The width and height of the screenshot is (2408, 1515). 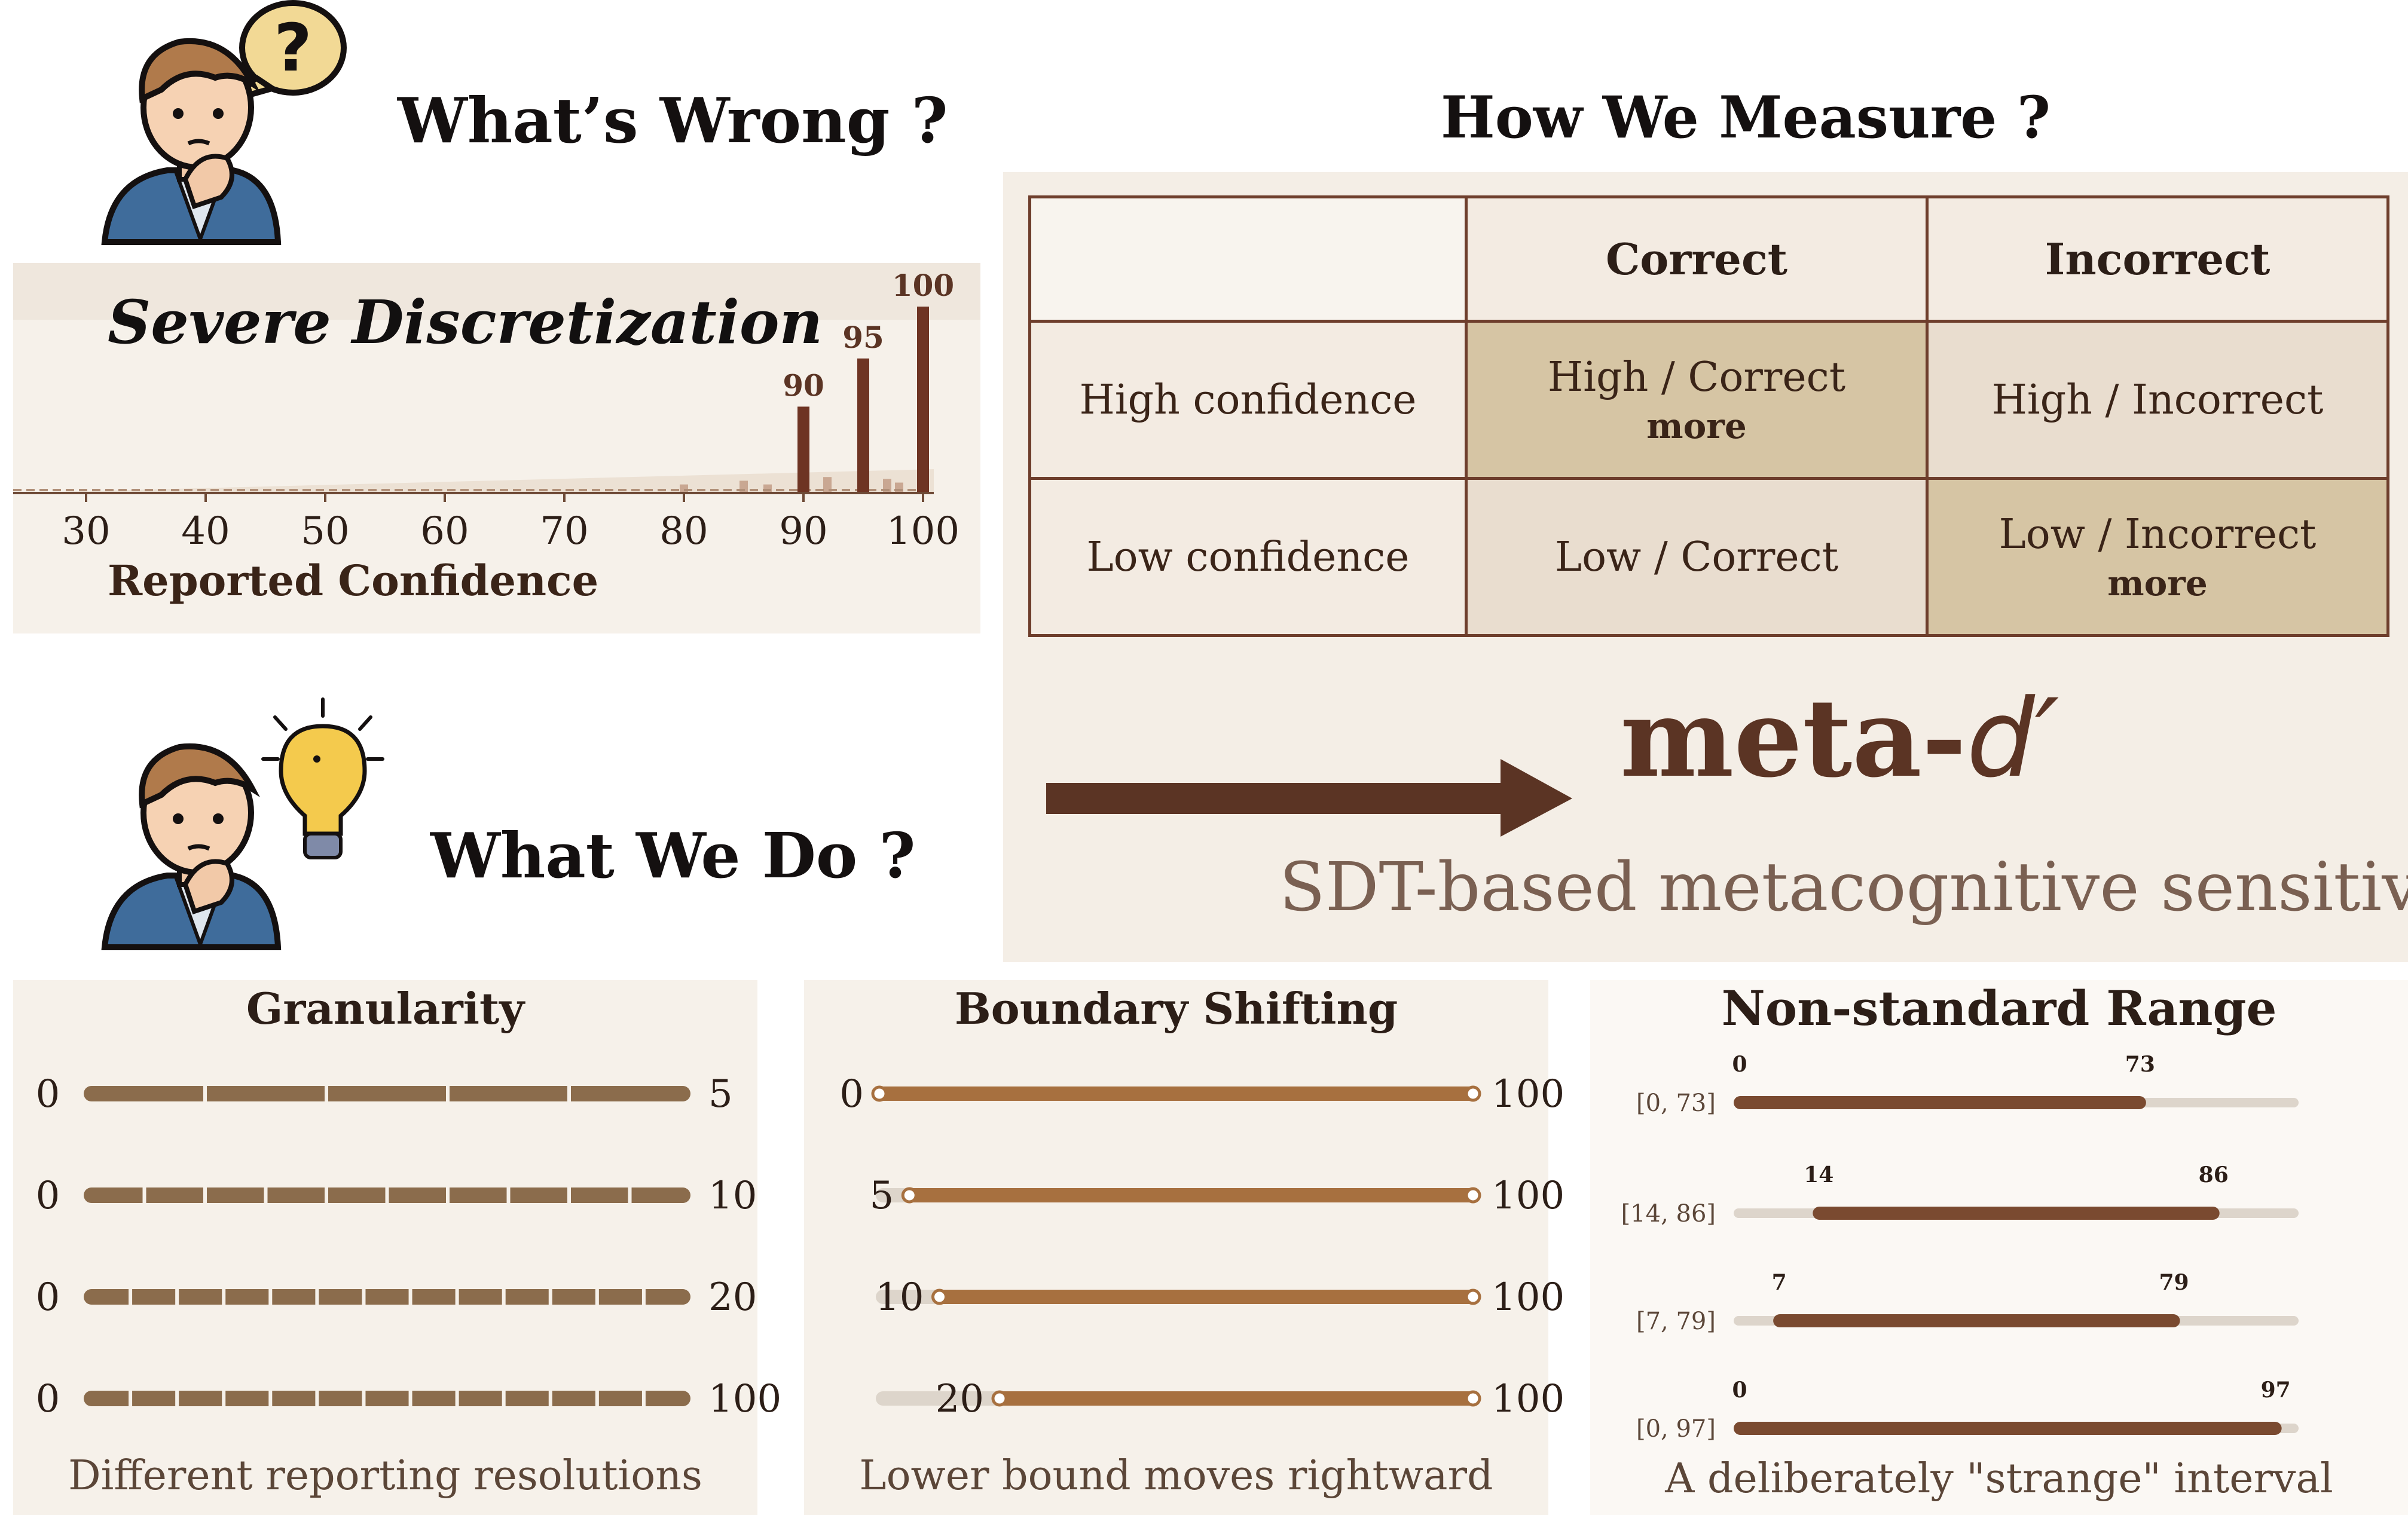 I want to click on range-hi-label: 97, so click(x=2276, y=1391).